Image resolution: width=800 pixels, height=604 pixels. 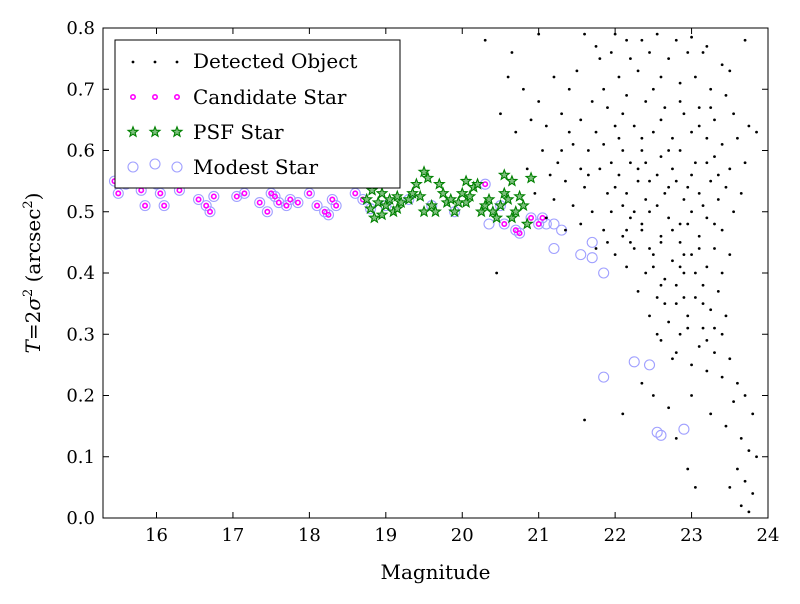 I want to click on y-axis-label: T=2σ2 (arcsec2), so click(x=33, y=272).